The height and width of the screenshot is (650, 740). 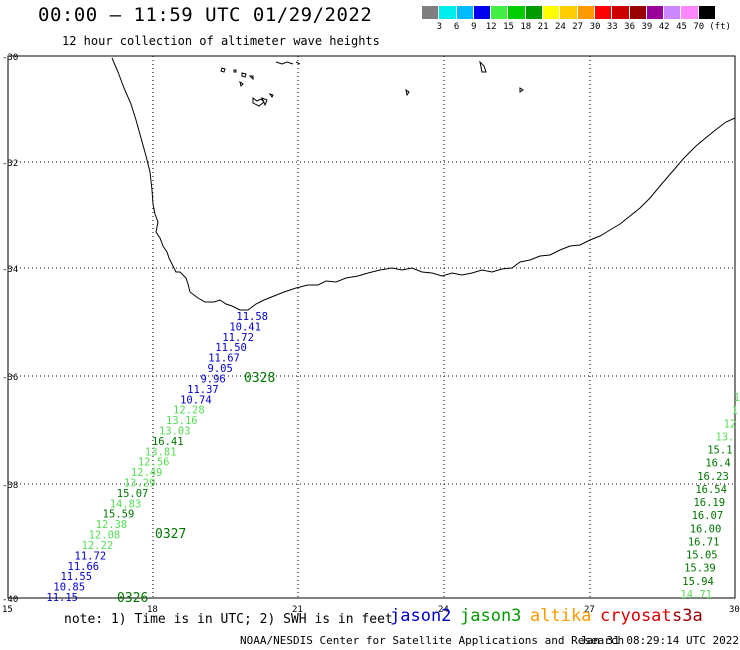 I want to click on wave-height-value: 12.49, so click(x=147, y=473).